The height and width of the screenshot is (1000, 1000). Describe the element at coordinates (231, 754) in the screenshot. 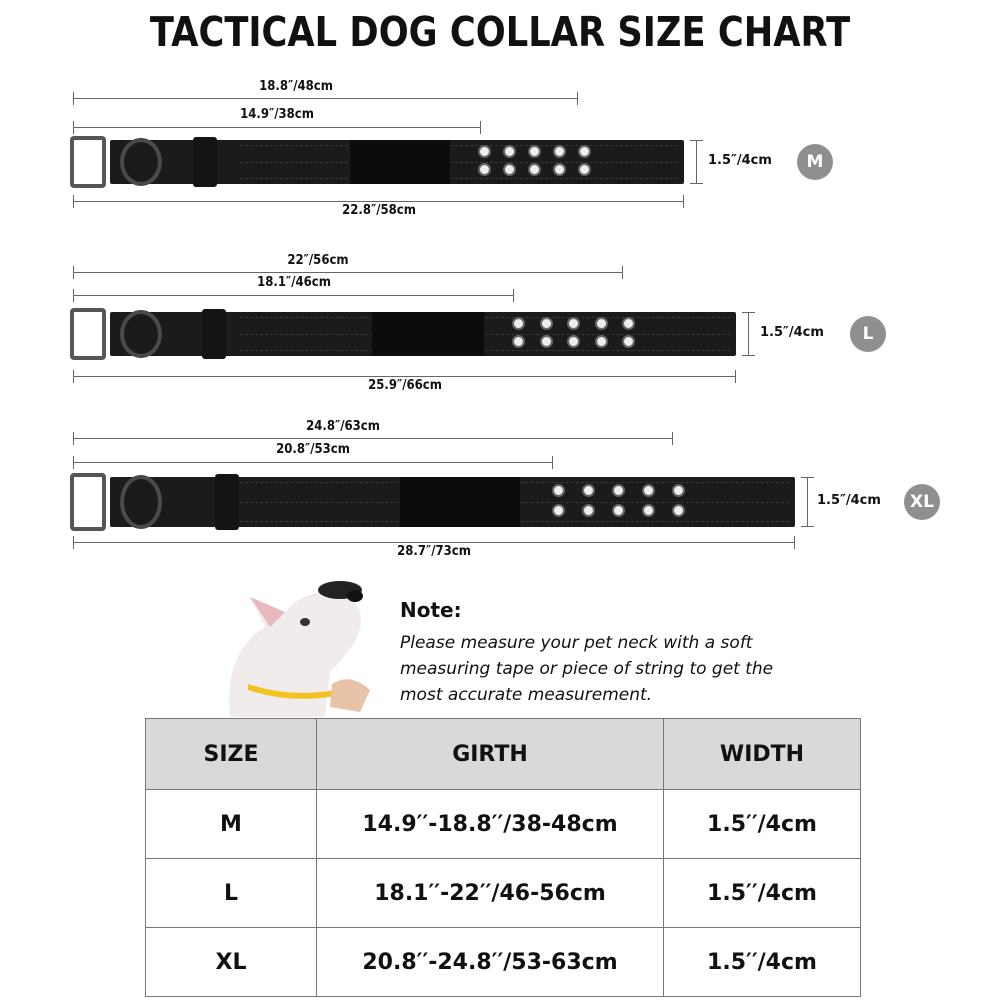

I see `header-size: SIZE` at that location.